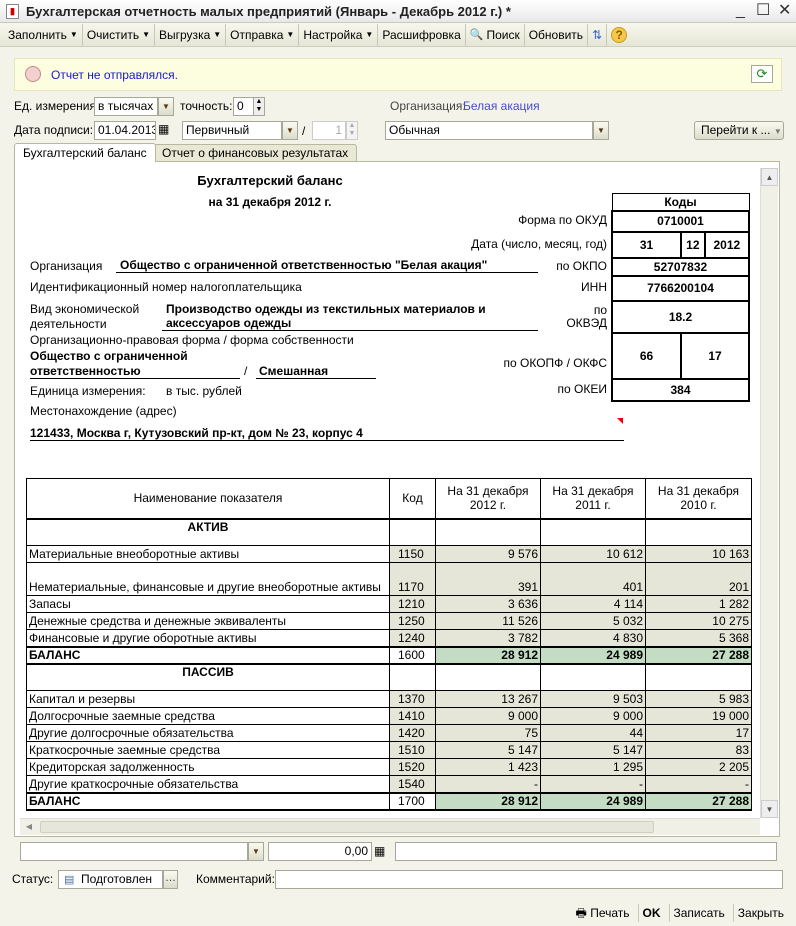  What do you see at coordinates (760, 913) in the screenshot?
I see `close-form-button: Закрыть` at bounding box center [760, 913].